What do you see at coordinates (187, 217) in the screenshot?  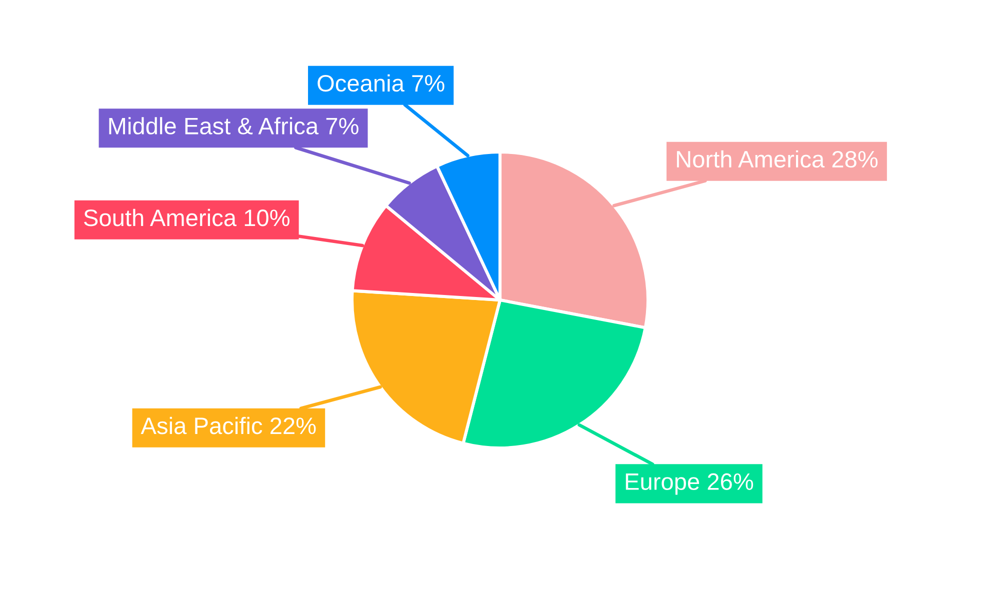 I see `slice-label: South America 10%` at bounding box center [187, 217].